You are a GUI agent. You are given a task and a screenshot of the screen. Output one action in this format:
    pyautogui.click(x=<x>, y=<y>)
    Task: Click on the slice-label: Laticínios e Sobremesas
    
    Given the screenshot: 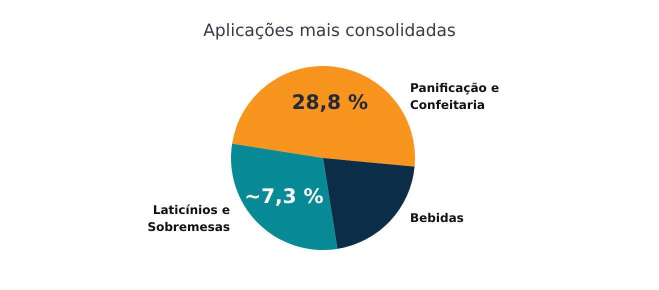 What is the action you would take?
    pyautogui.click(x=188, y=218)
    